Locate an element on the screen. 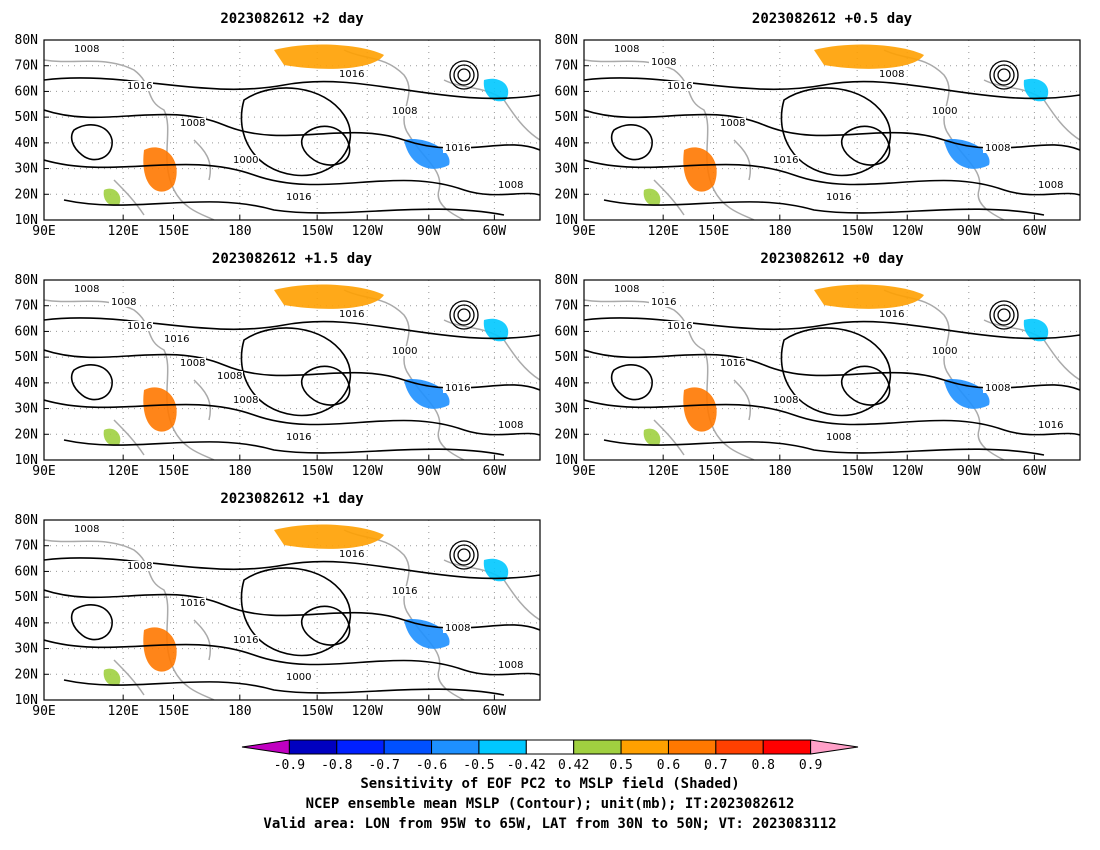 Image resolution: width=1100 pixels, height=850 pixels. contour-label: 1000 is located at coordinates (404, 351).